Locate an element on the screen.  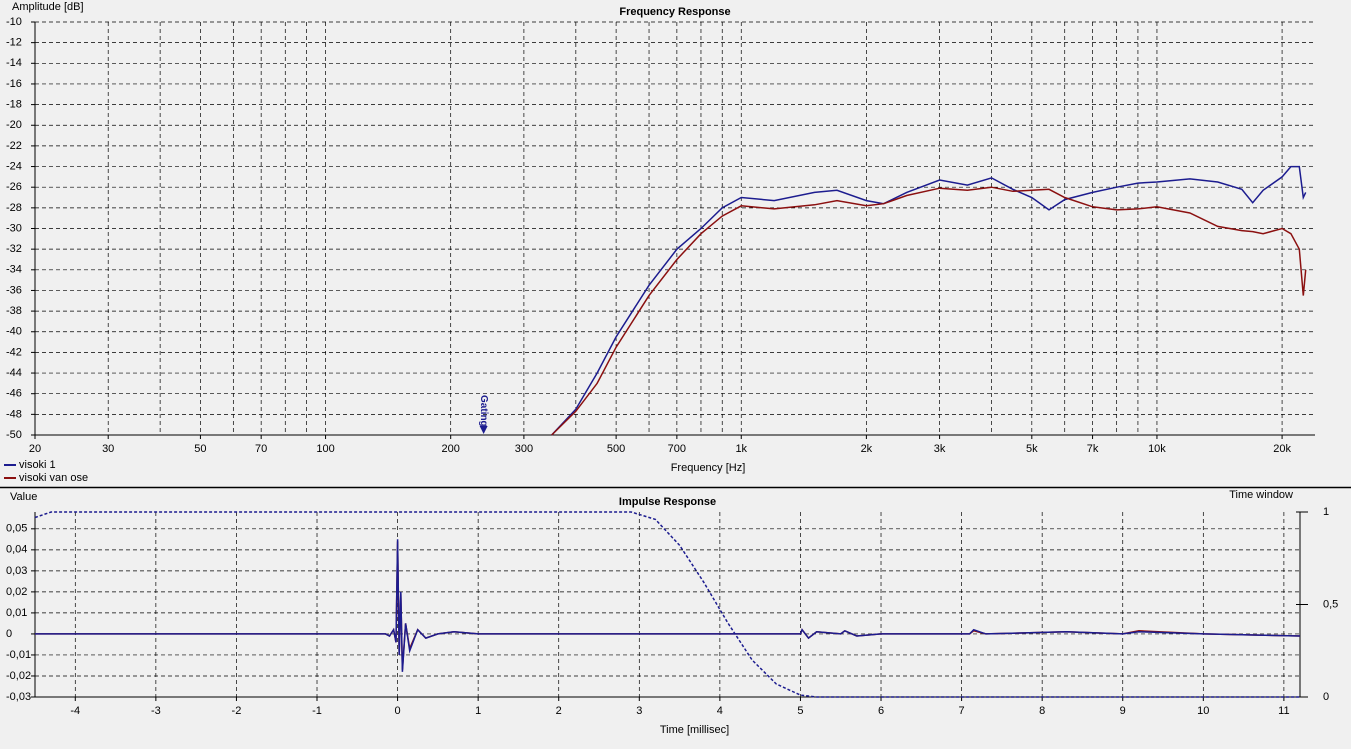
y-tick-label: -20 is located at coordinates (14, 125).